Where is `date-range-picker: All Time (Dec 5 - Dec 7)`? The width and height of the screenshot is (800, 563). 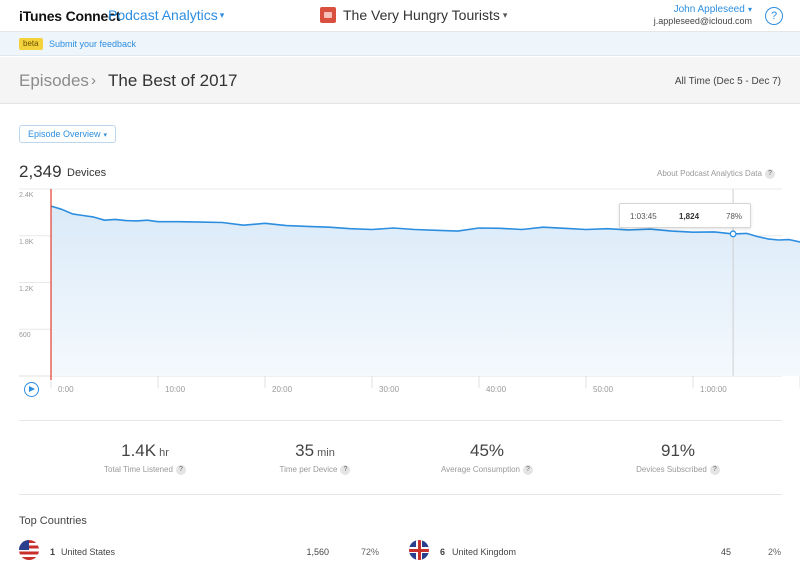
date-range-picker: All Time (Dec 5 - Dec 7) is located at coordinates (727, 81).